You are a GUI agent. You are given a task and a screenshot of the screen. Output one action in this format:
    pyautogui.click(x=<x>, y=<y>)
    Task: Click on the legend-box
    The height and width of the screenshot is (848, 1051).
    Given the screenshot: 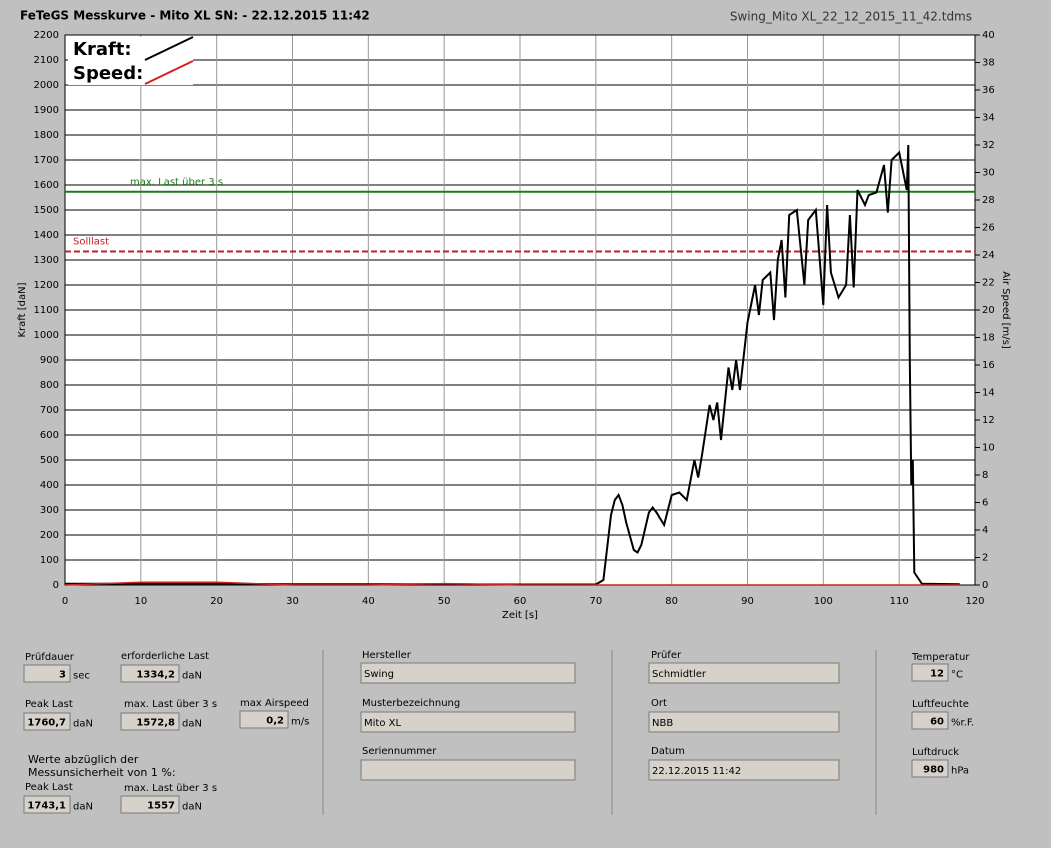 What is the action you would take?
    pyautogui.click(x=130, y=61)
    